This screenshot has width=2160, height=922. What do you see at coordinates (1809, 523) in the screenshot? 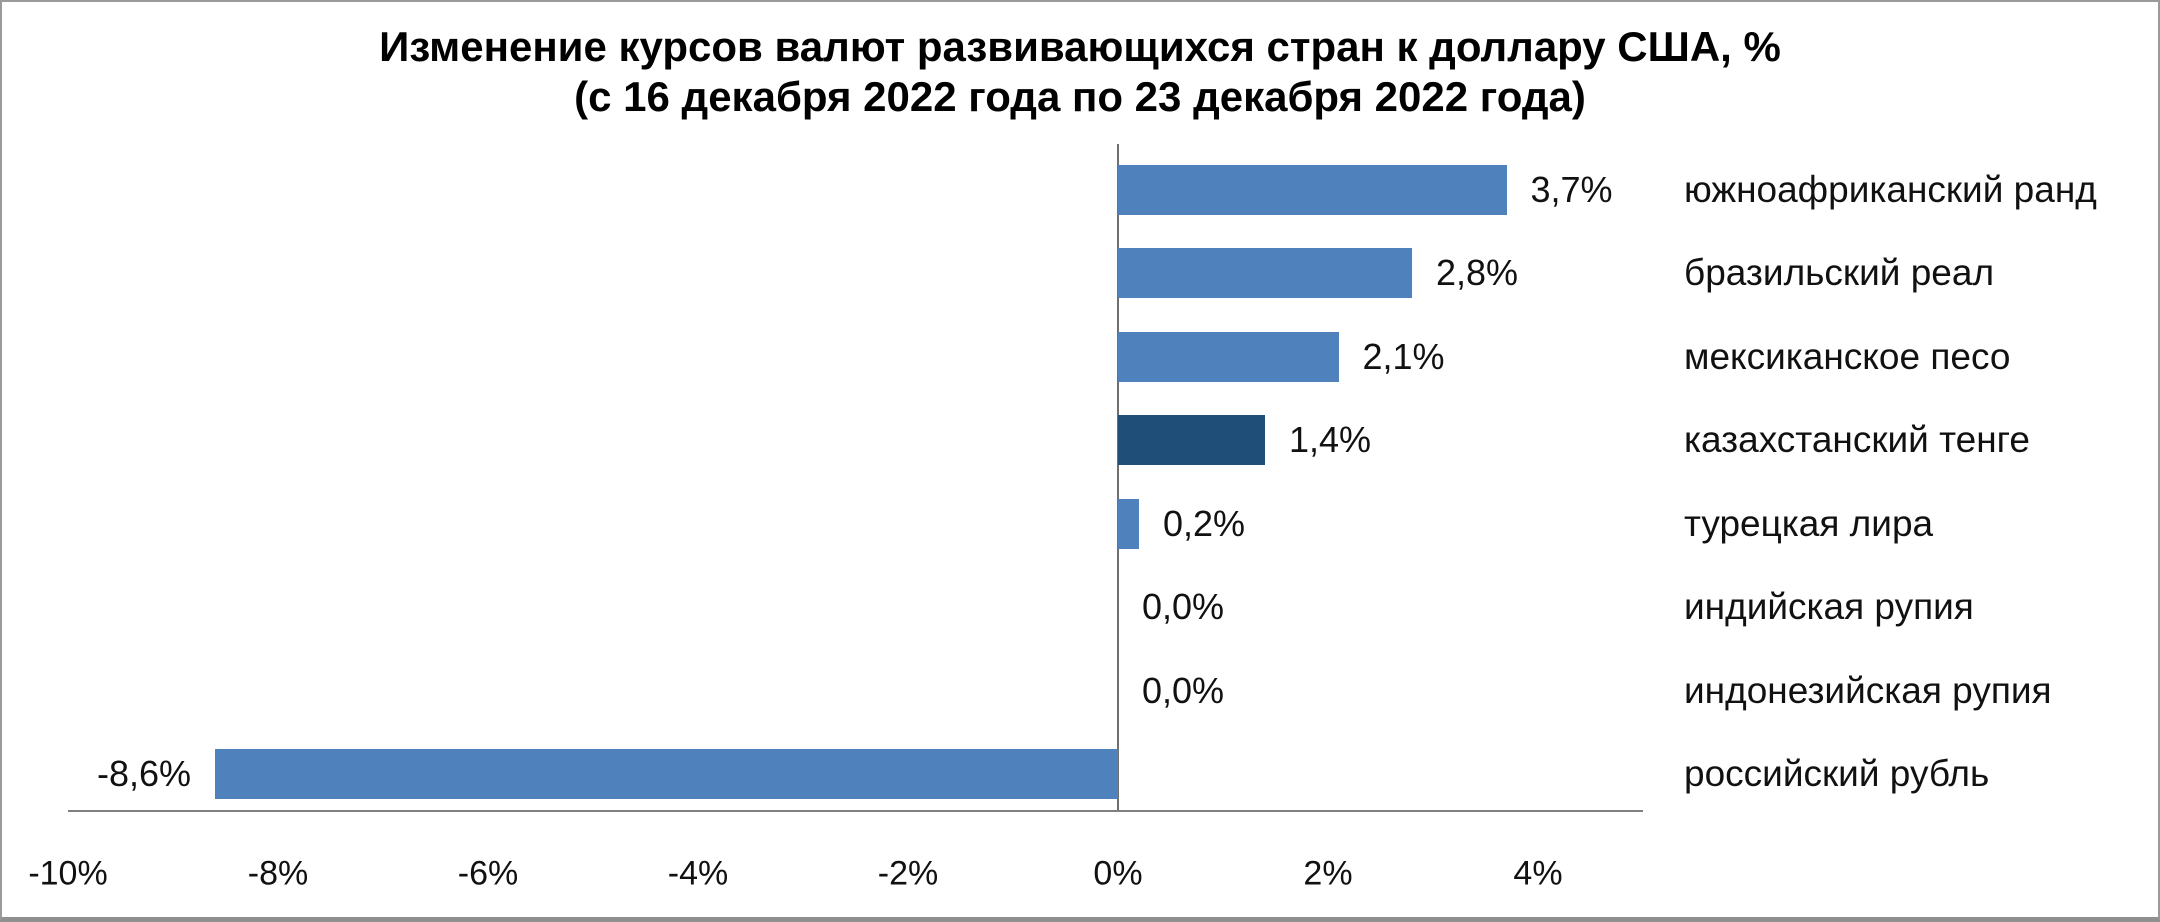
I see `category-label: турецкая лира` at bounding box center [1809, 523].